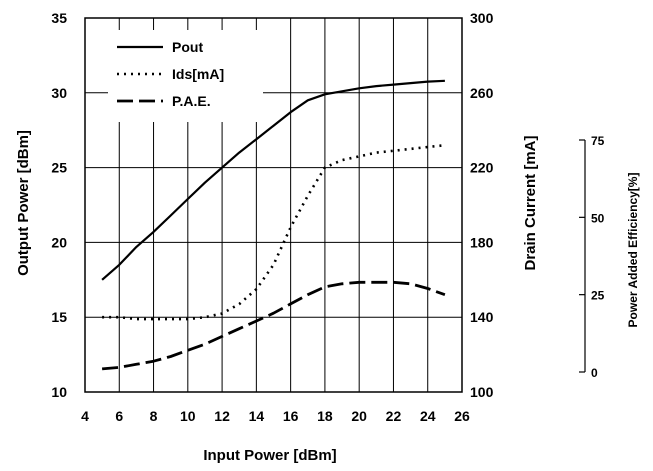 This screenshot has width=653, height=471. I want to click on legend-label: Pout, so click(187, 47).